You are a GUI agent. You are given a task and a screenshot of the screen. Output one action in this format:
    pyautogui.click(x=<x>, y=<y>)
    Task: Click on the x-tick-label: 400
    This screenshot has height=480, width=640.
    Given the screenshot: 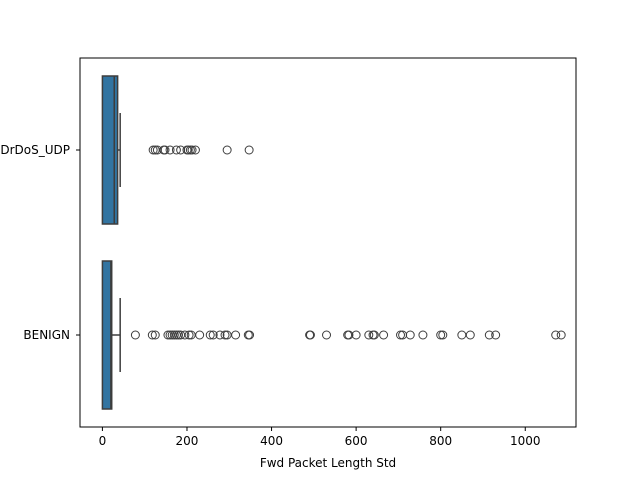 What is the action you would take?
    pyautogui.click(x=271, y=441)
    